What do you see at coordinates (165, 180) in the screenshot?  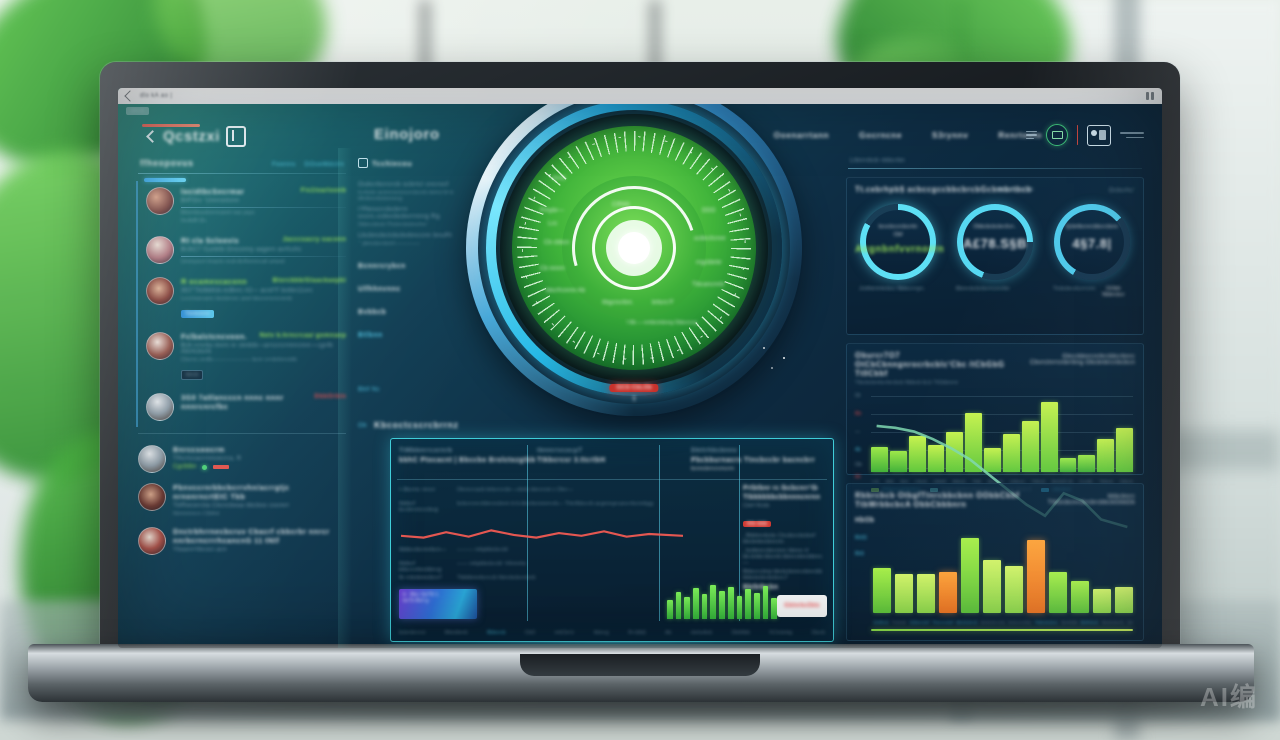 I see `feed-tag-badge` at bounding box center [165, 180].